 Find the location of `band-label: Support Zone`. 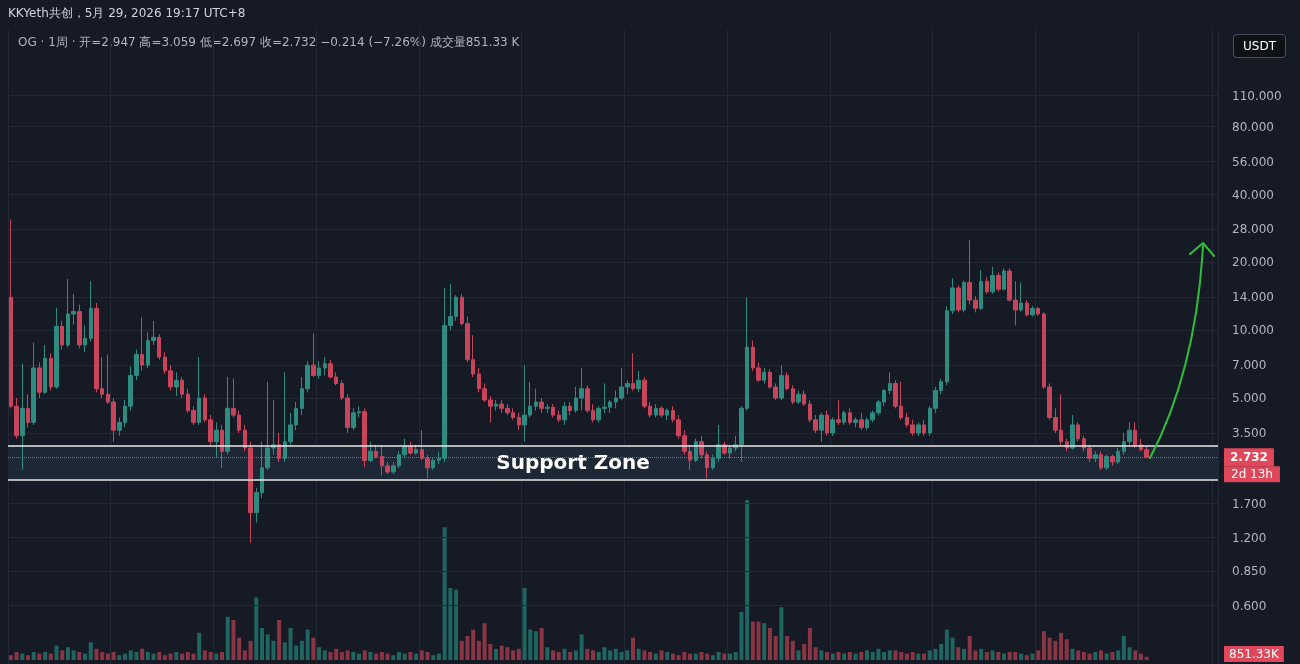

band-label: Support Zone is located at coordinates (573, 462).